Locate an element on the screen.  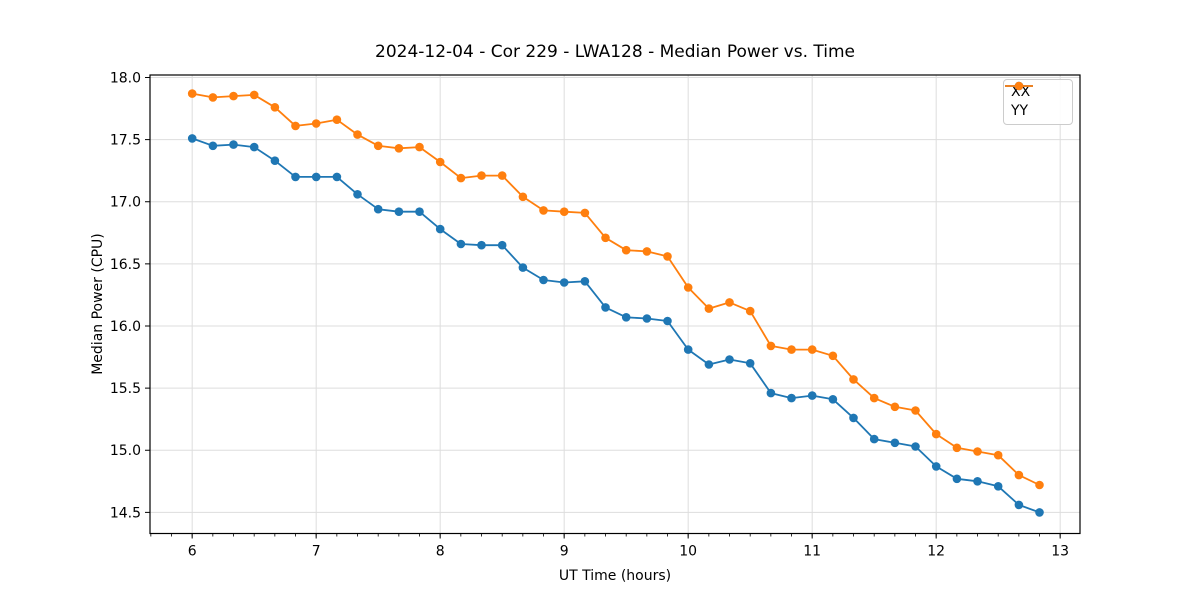
y-tick-label: 15.5 is located at coordinates (125, 389).